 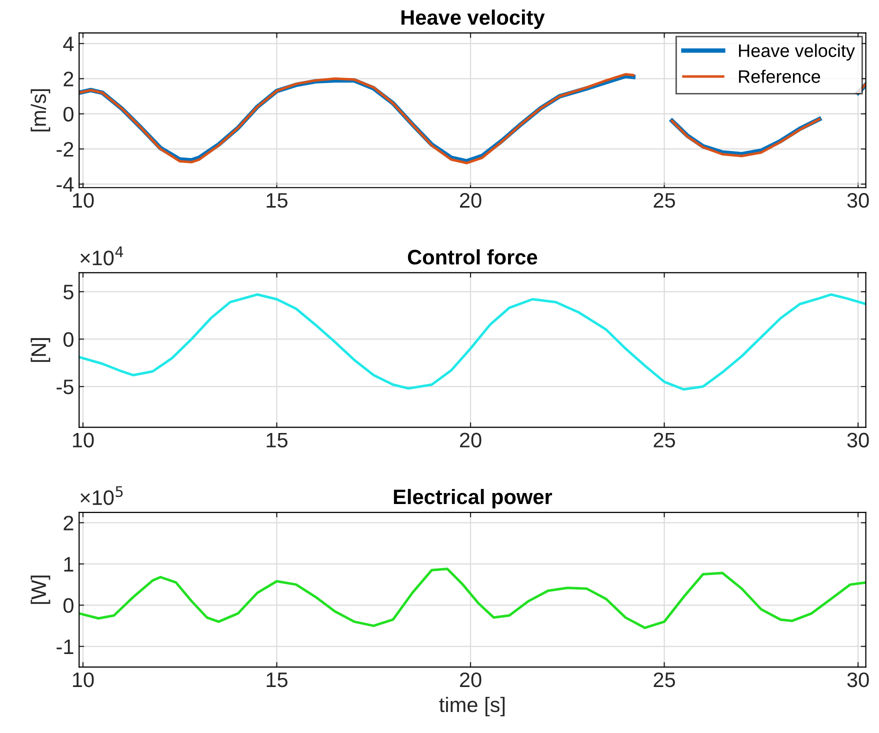 I want to click on y-tick-label: -2, so click(x=65, y=149).